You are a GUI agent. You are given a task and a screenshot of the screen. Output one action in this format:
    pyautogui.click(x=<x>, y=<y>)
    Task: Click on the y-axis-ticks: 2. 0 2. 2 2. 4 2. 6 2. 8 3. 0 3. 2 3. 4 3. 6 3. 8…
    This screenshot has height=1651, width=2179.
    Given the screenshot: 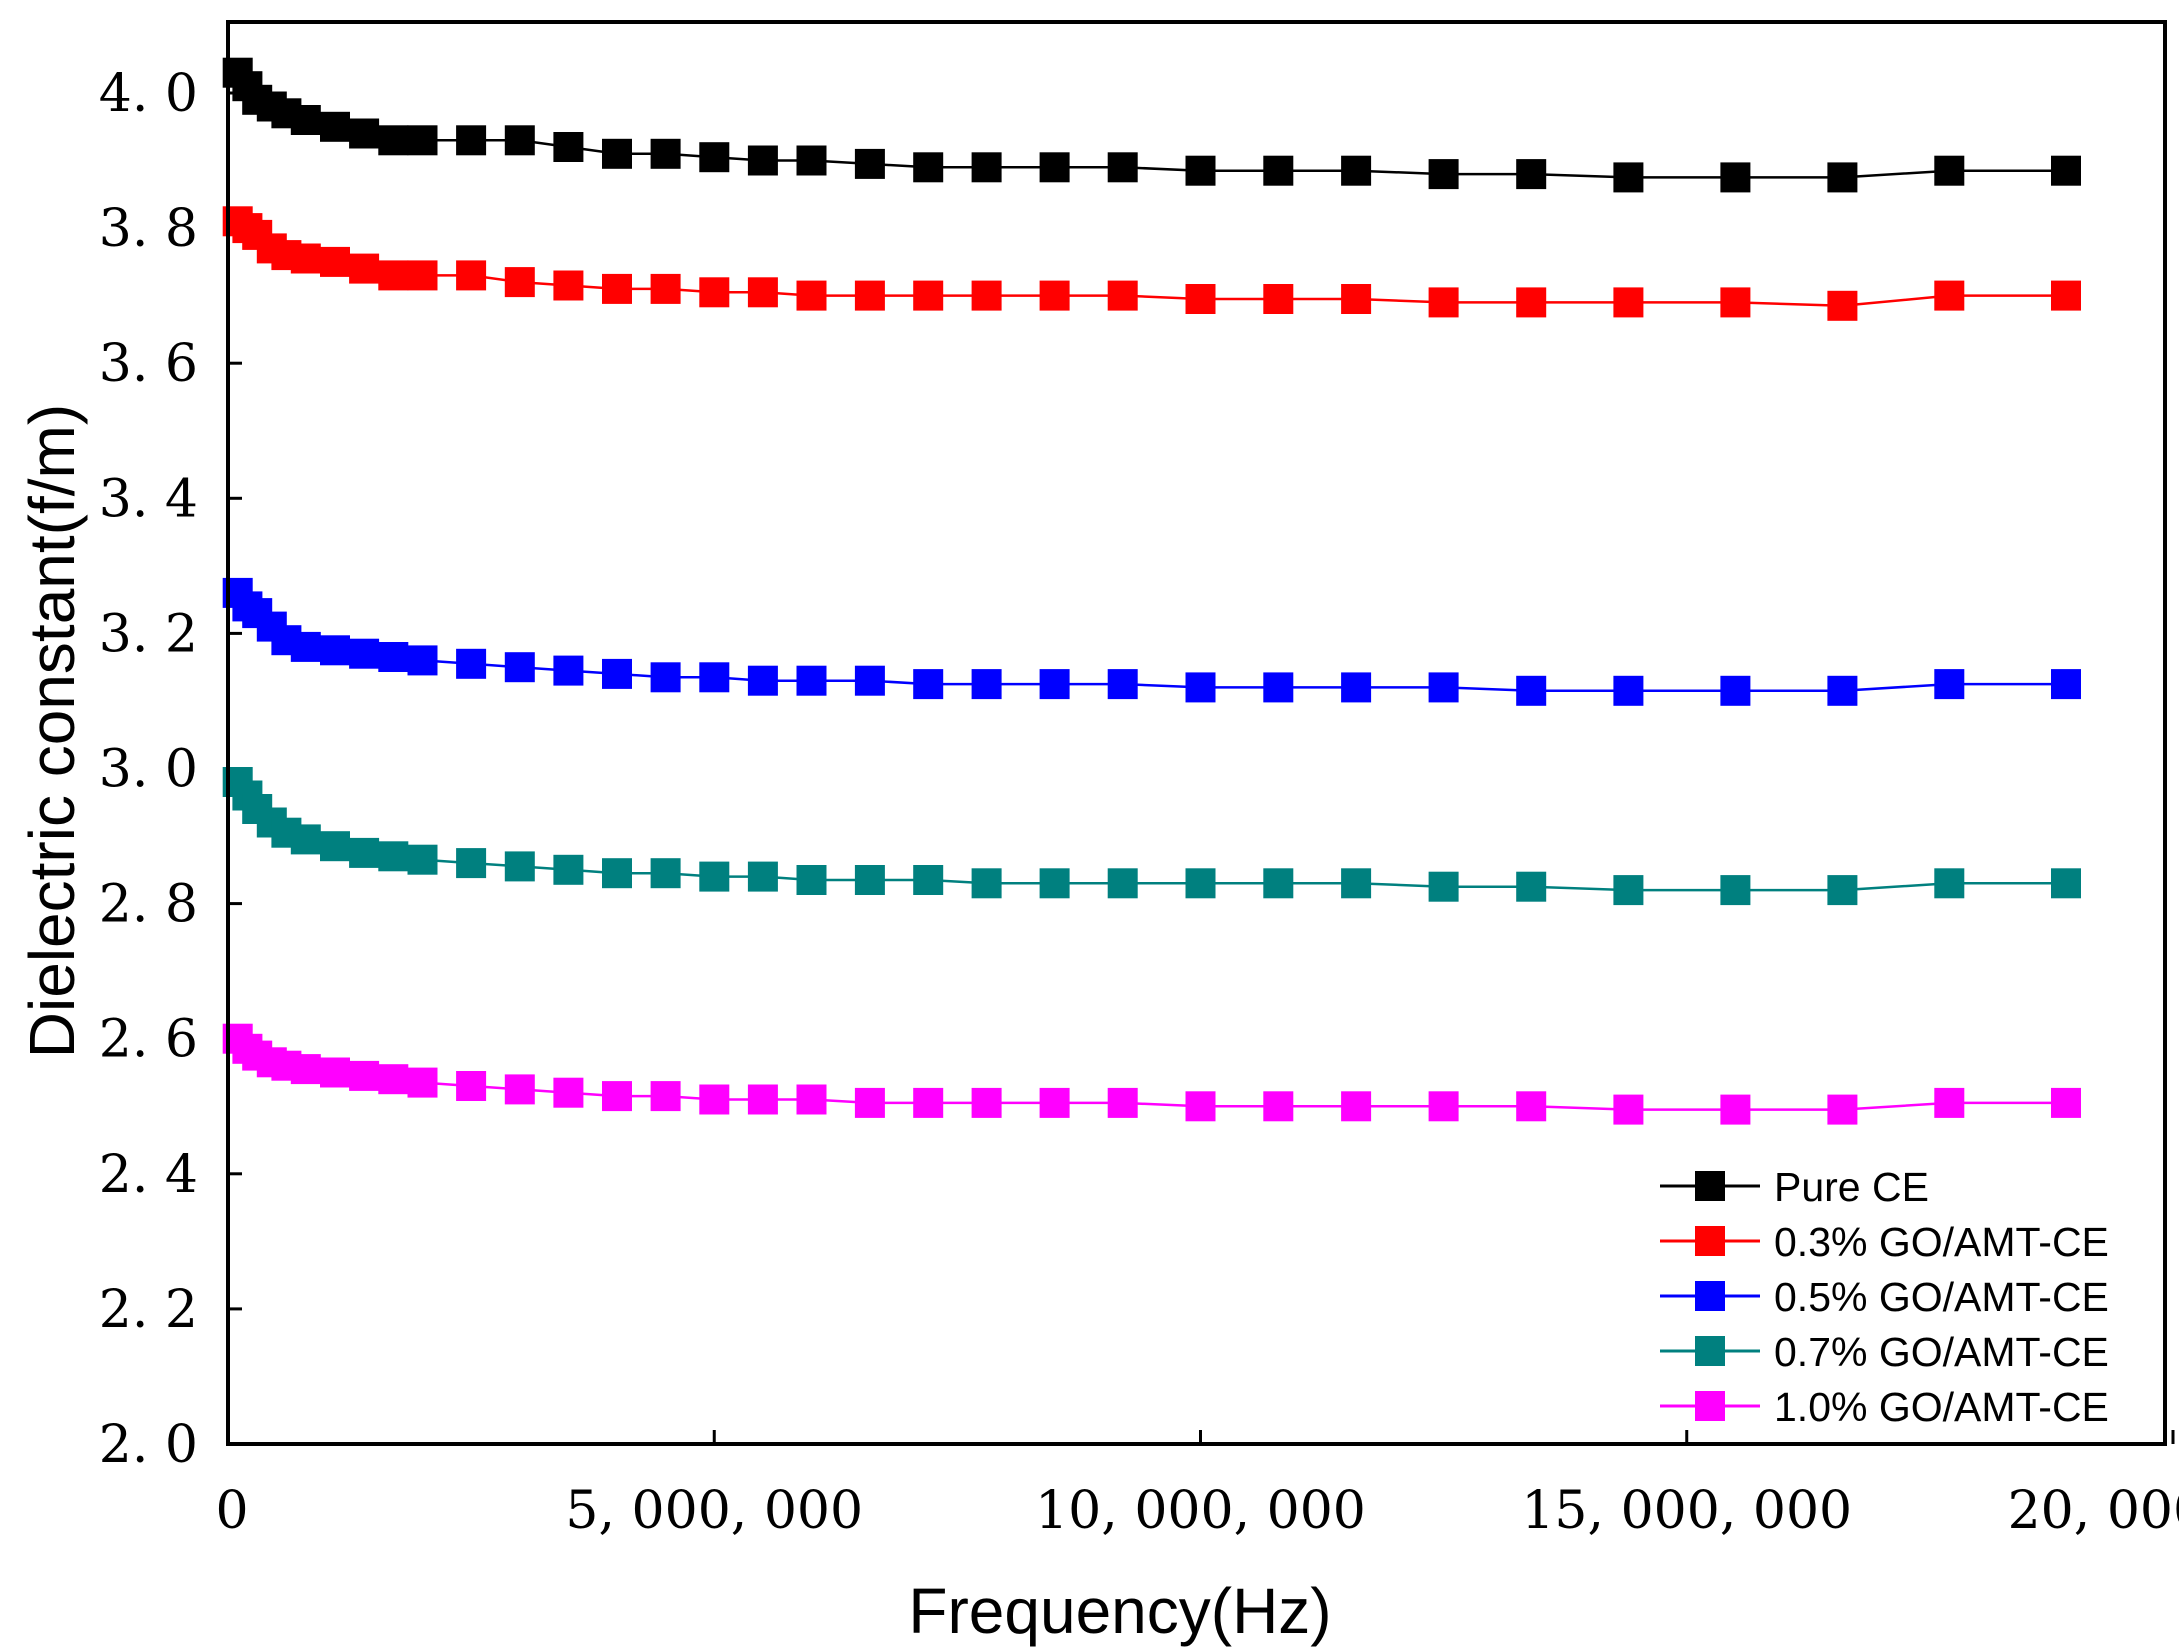 What is the action you would take?
    pyautogui.click(x=170, y=769)
    